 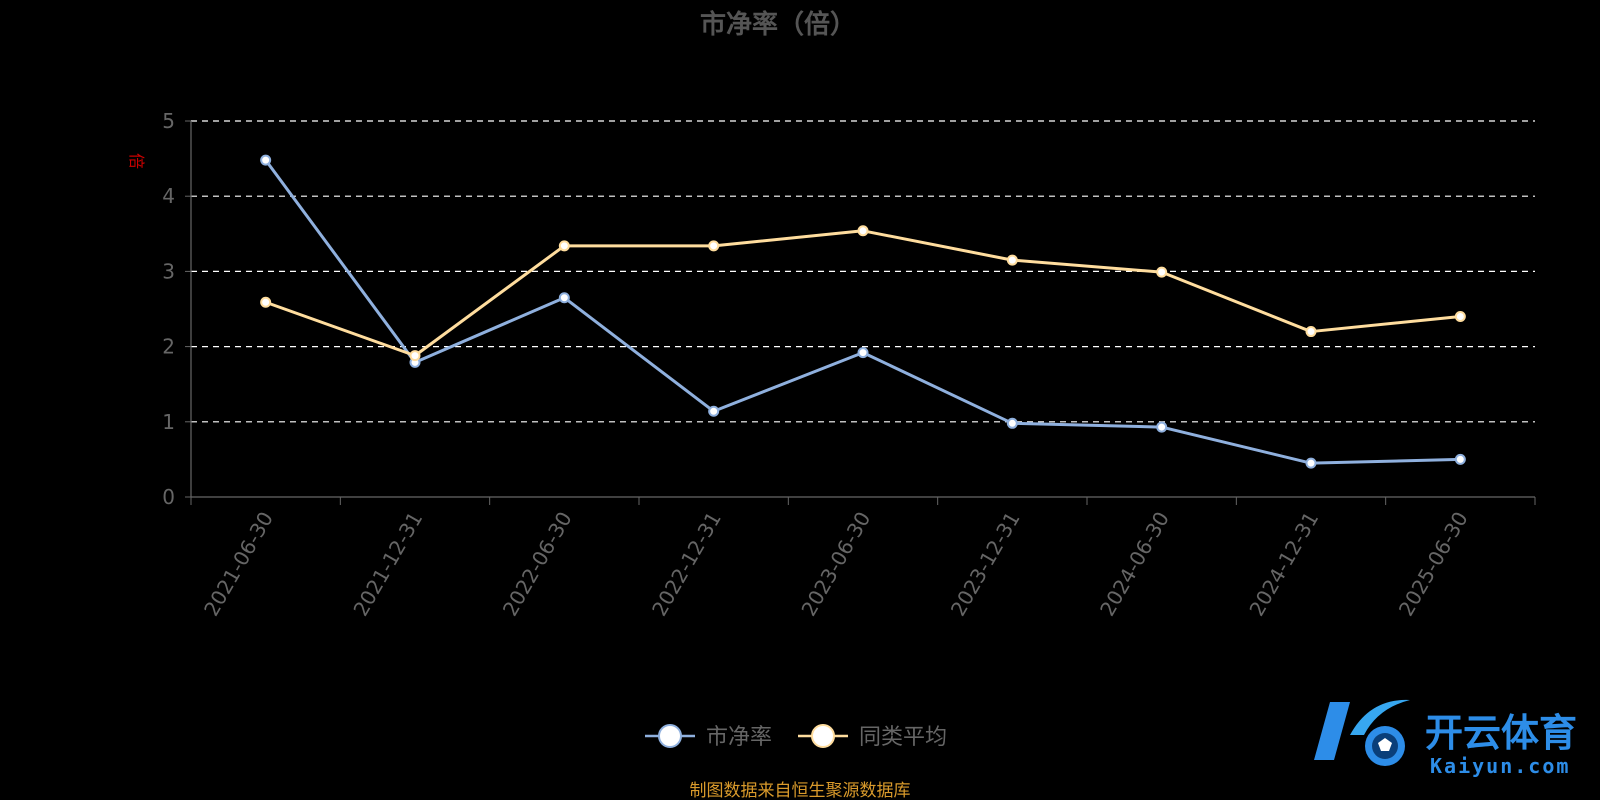 I want to click on x-tick-label: 2022-06-30, so click(x=537, y=564).